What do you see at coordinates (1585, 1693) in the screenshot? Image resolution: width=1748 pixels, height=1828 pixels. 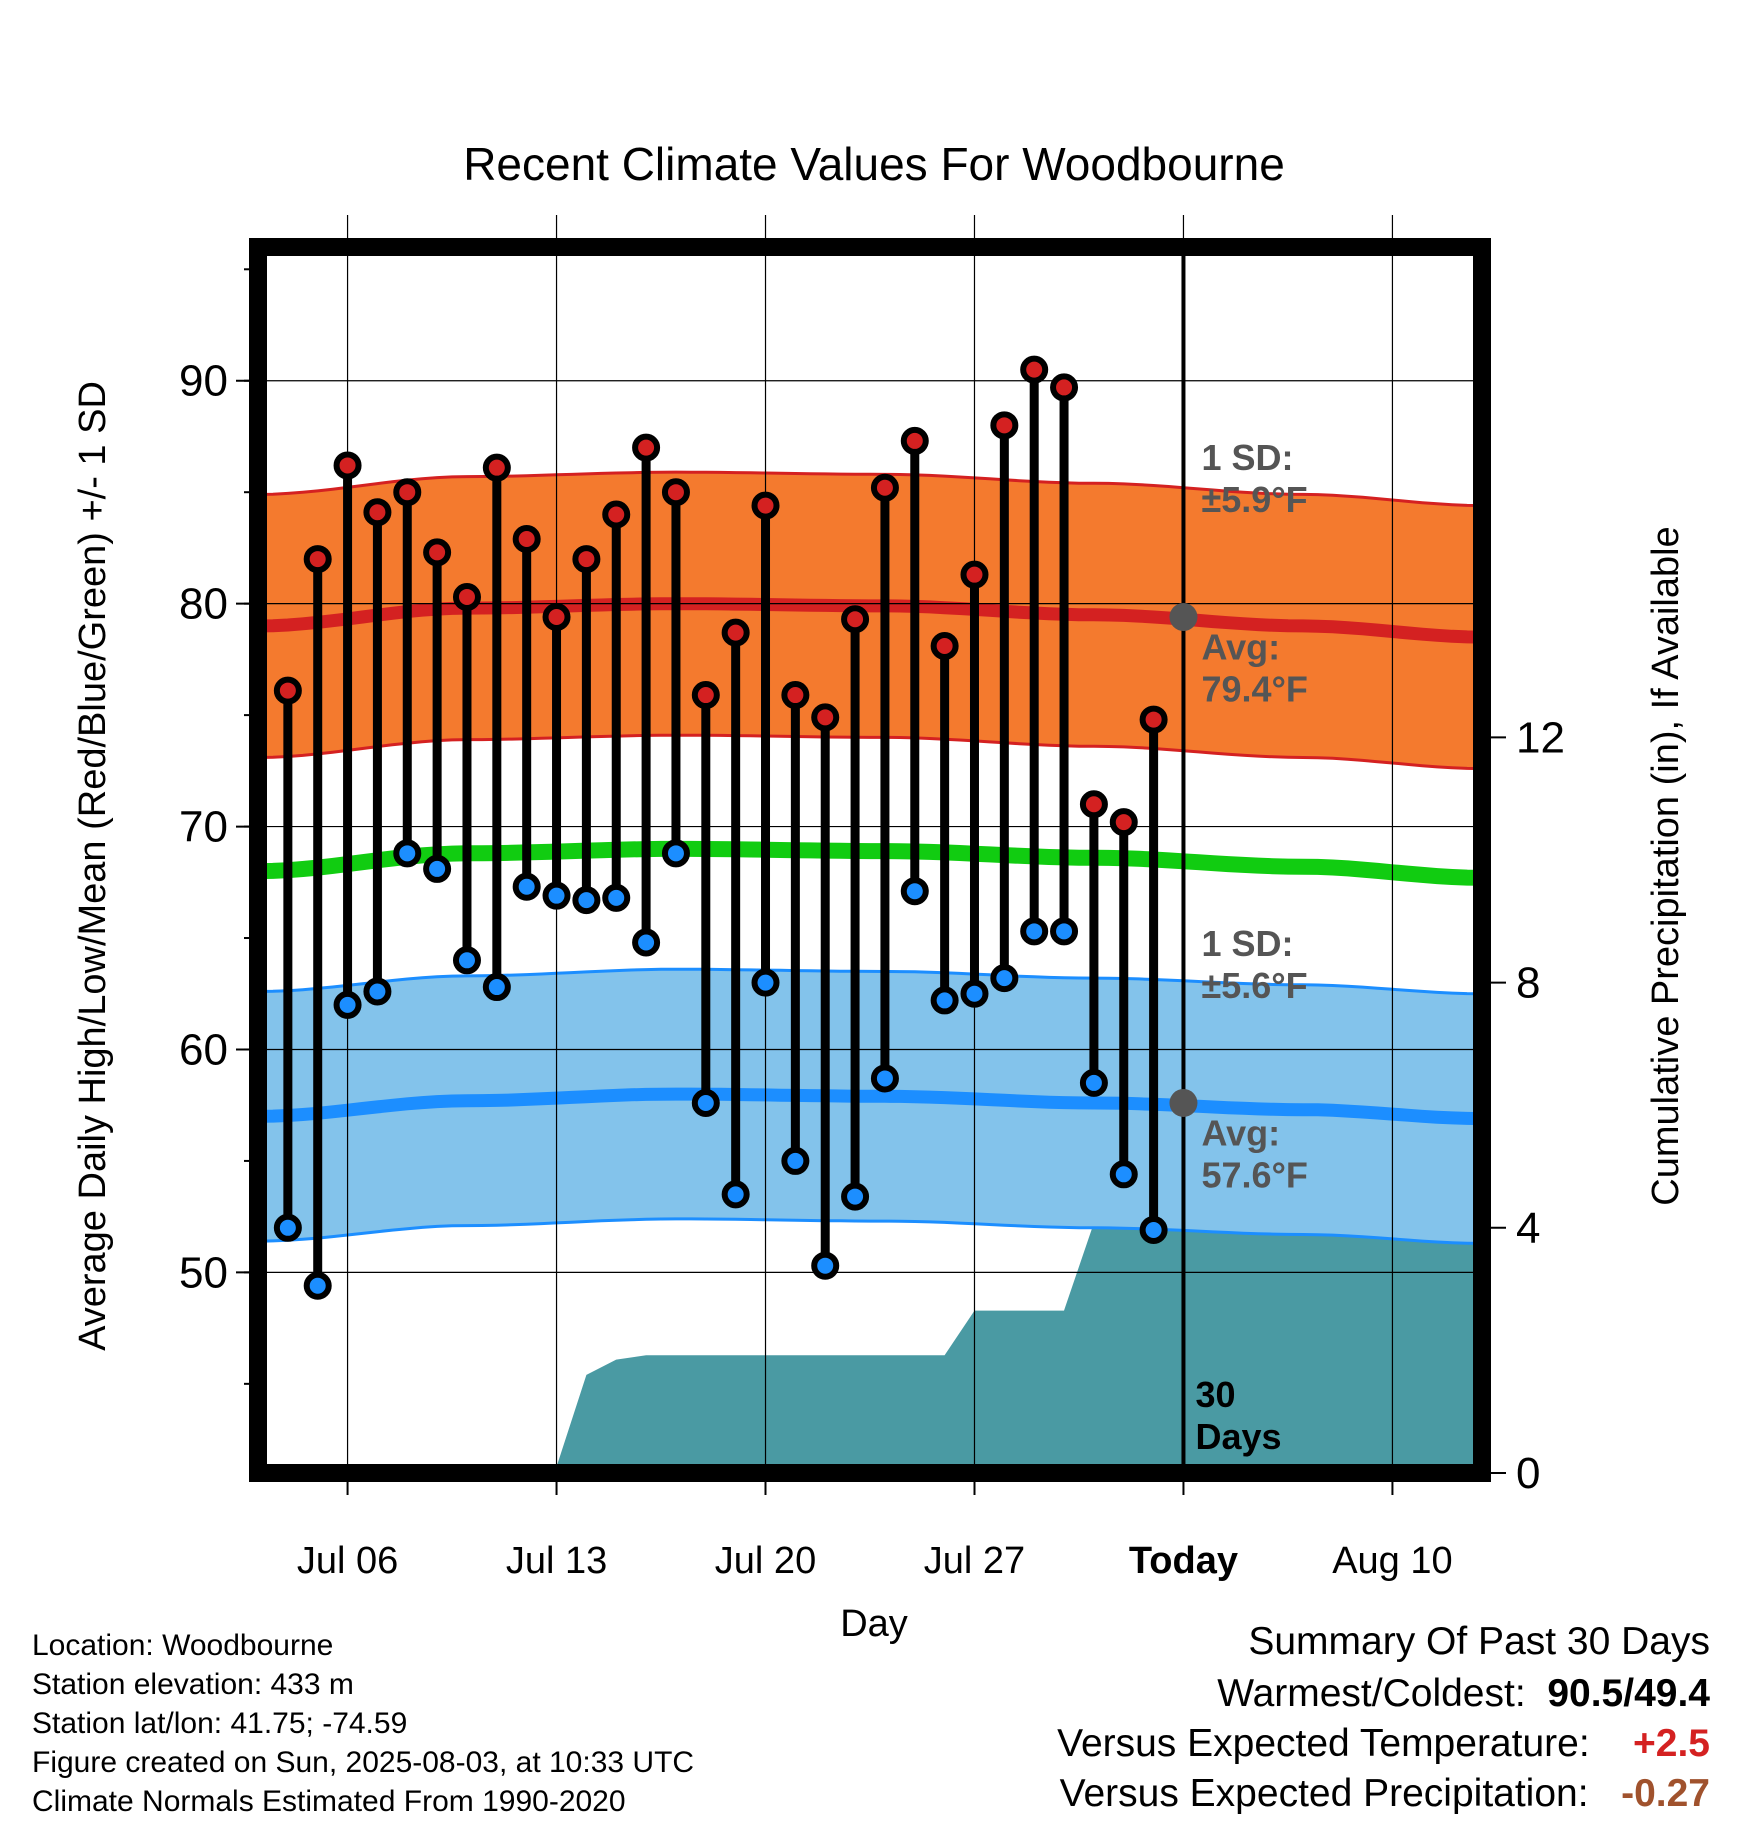 I see `warmest-value: 90.5` at bounding box center [1585, 1693].